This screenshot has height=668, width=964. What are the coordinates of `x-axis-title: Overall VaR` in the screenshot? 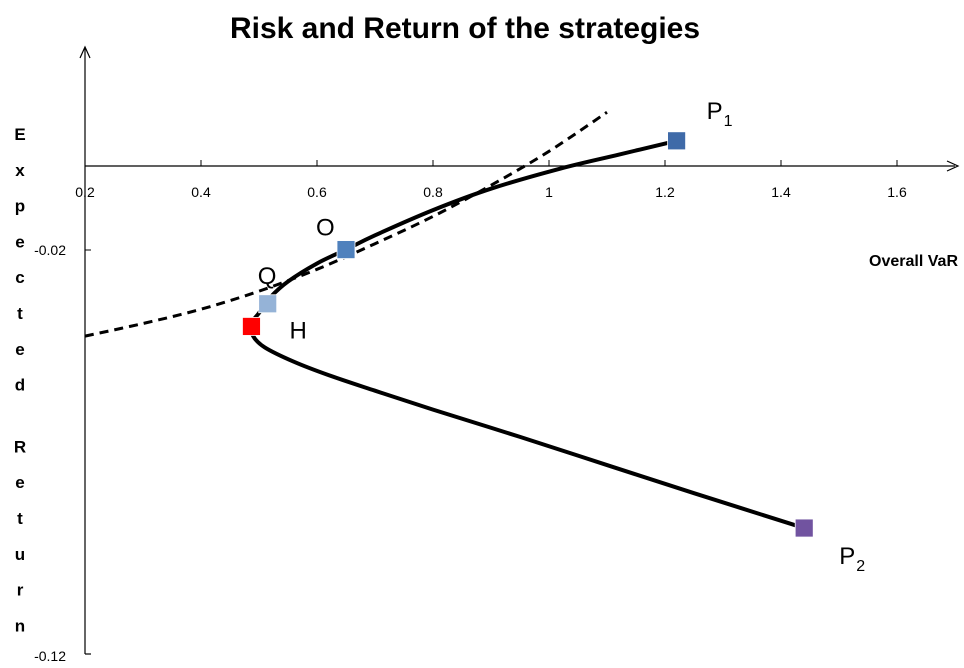 It's located at (913, 261).